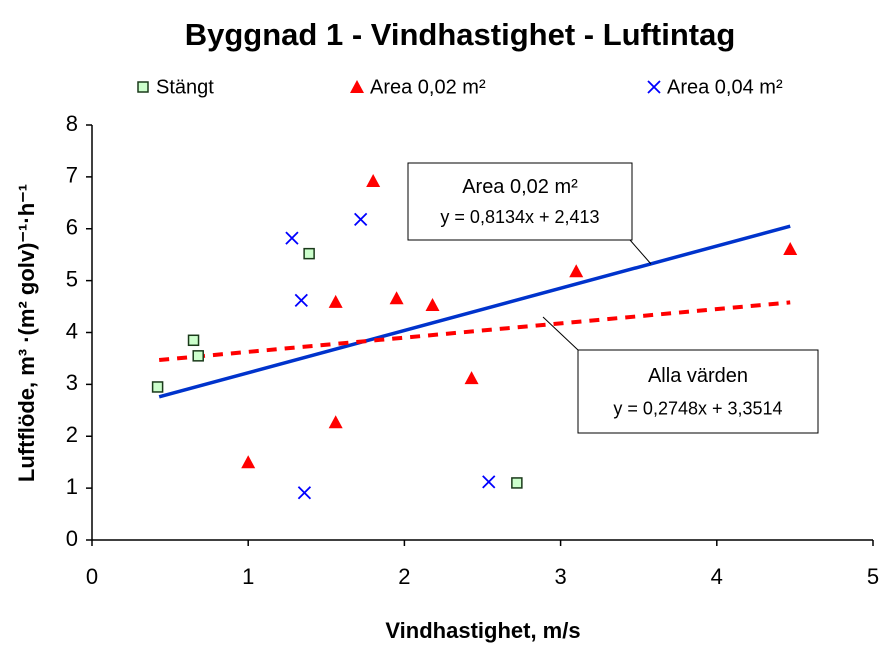  What do you see at coordinates (428, 87) in the screenshot?
I see `legend-label: Area 0,02 m²` at bounding box center [428, 87].